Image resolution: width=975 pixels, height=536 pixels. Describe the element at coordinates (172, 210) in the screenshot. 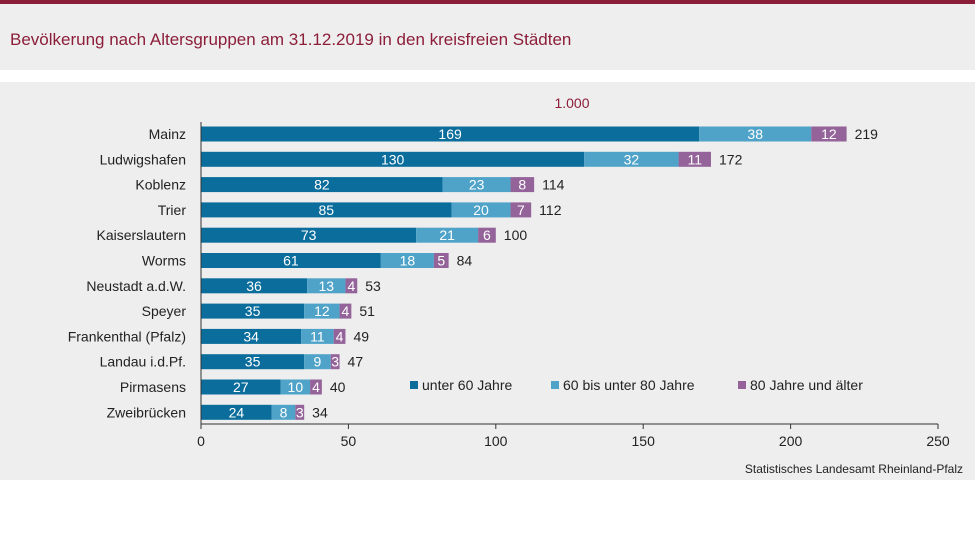

I see `category-label: Trier` at that location.